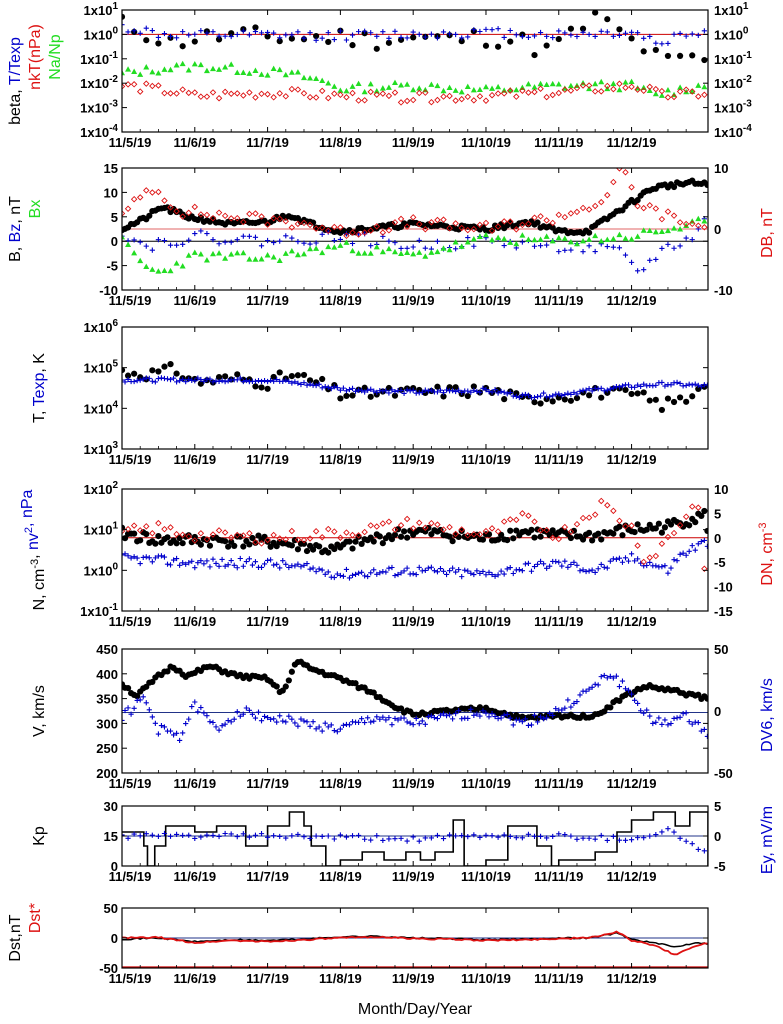 This screenshot has width=783, height=1024. I want to click on y-axis-label: Dst,nT, so click(15, 937).